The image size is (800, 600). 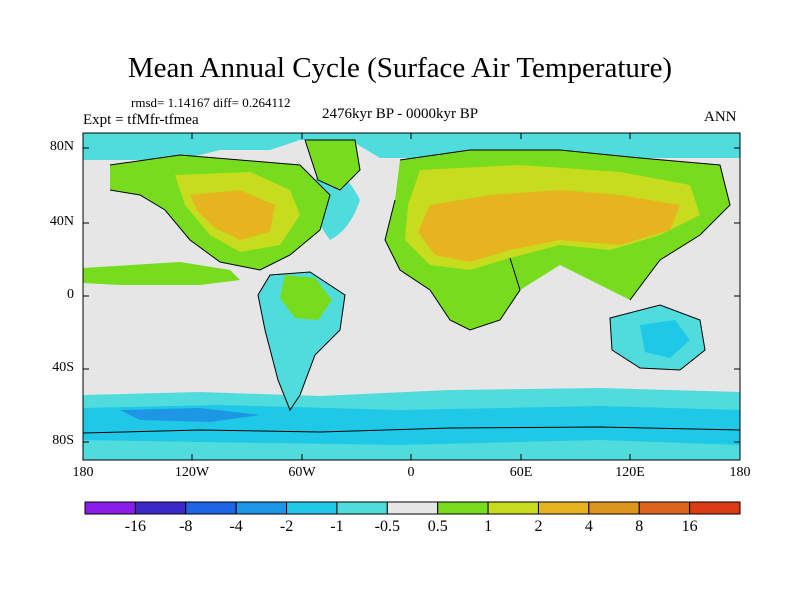 I want to click on lon-label-0: 180, so click(x=83, y=472).